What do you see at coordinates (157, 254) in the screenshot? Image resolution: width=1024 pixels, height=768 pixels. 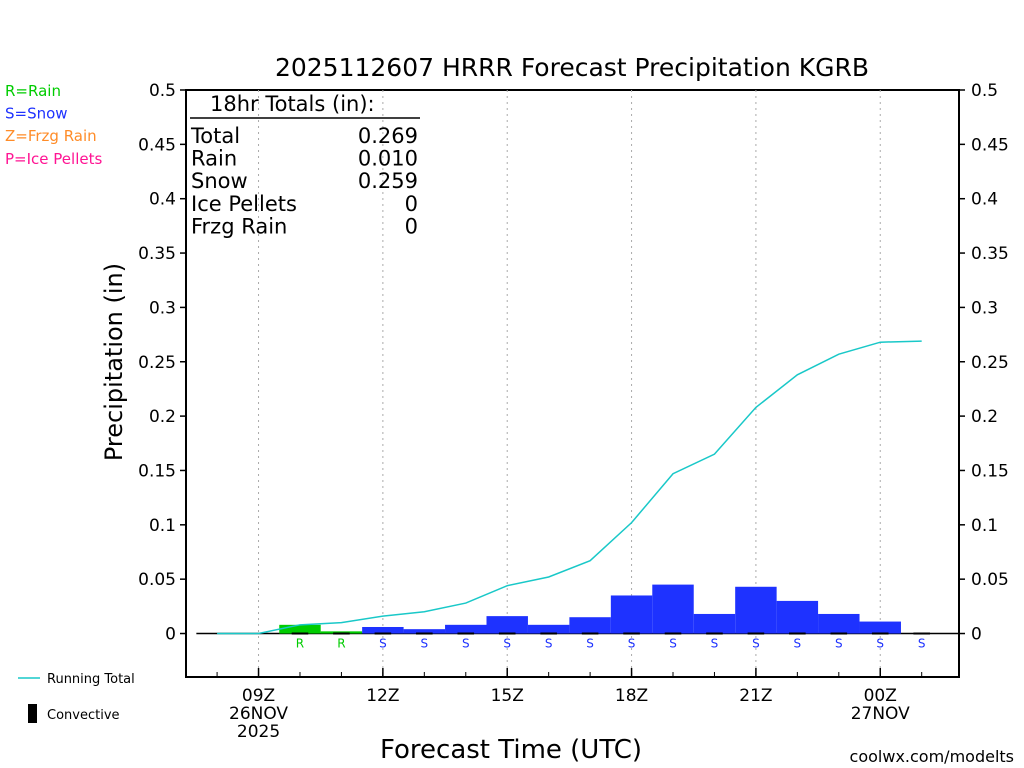 I see `y-tick-label: 0.35` at bounding box center [157, 254].